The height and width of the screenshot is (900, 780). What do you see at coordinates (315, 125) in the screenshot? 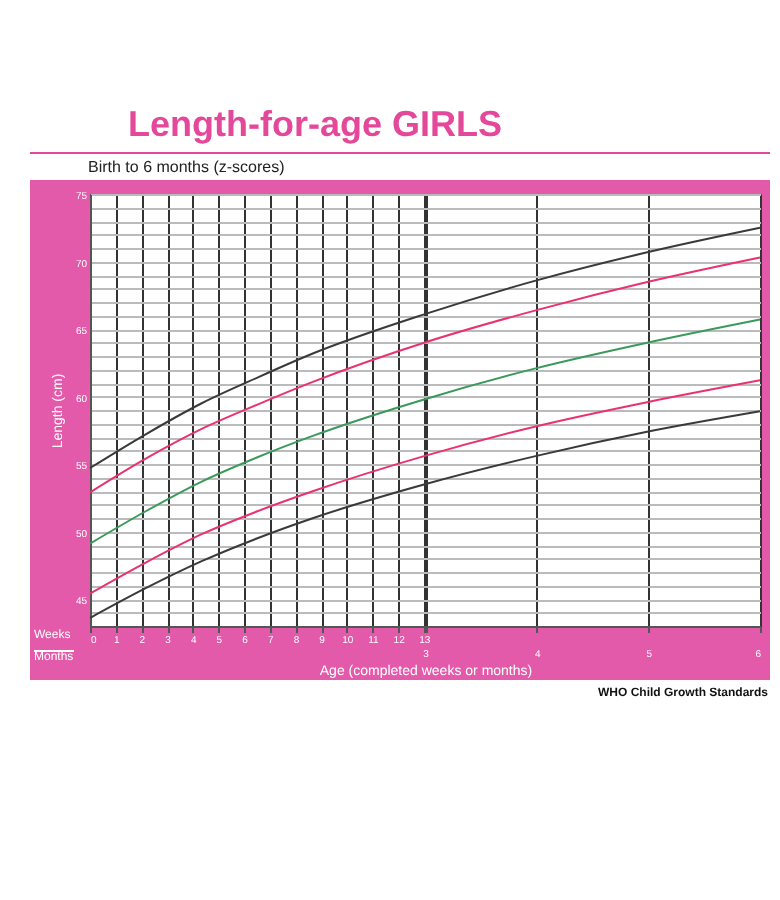
I see `chart-title: Length-for-age GIRLS` at bounding box center [315, 125].